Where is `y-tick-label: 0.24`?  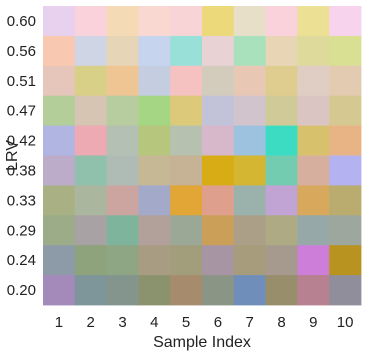 y-tick-label: 0.24 is located at coordinates (21, 260).